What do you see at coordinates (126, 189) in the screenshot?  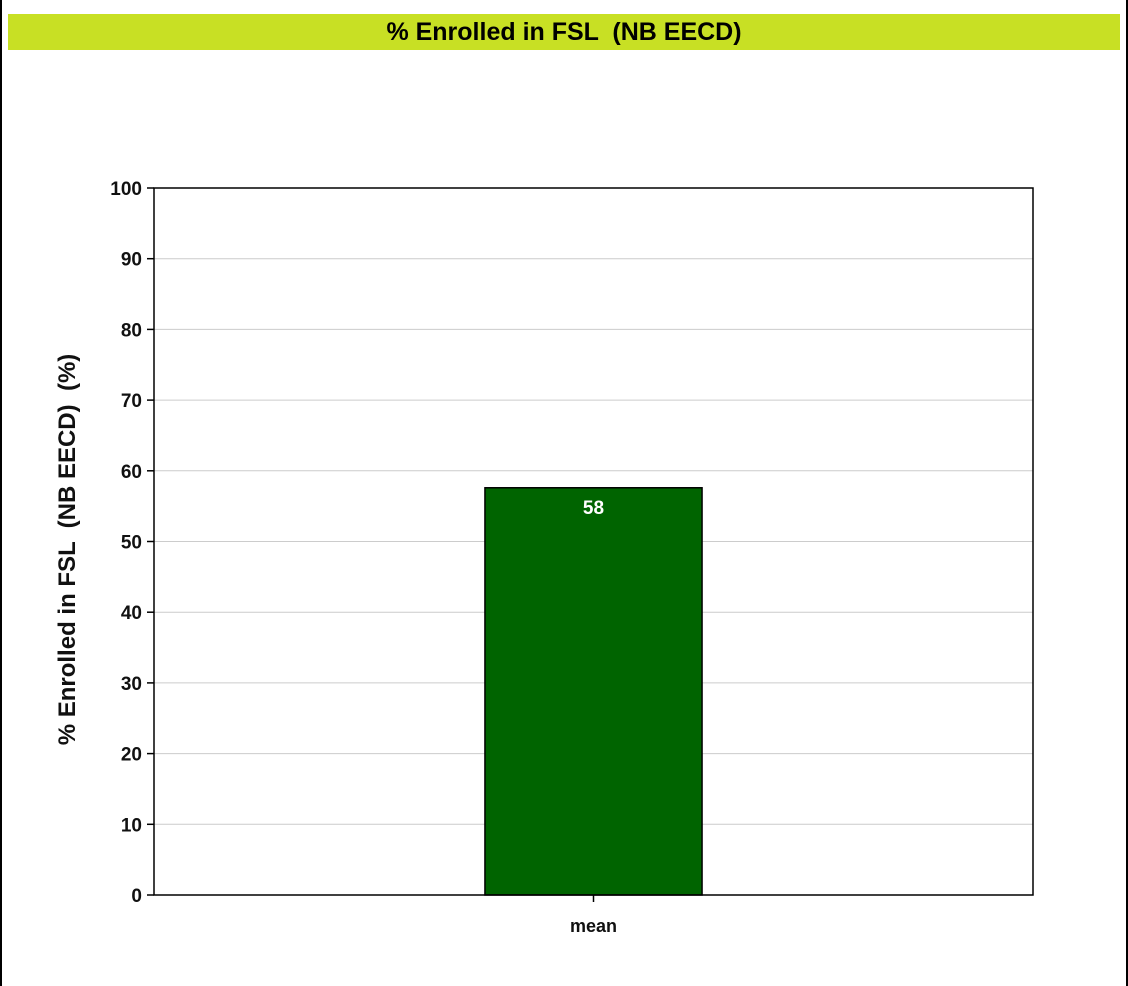 I see `y-tick-label: 100` at bounding box center [126, 189].